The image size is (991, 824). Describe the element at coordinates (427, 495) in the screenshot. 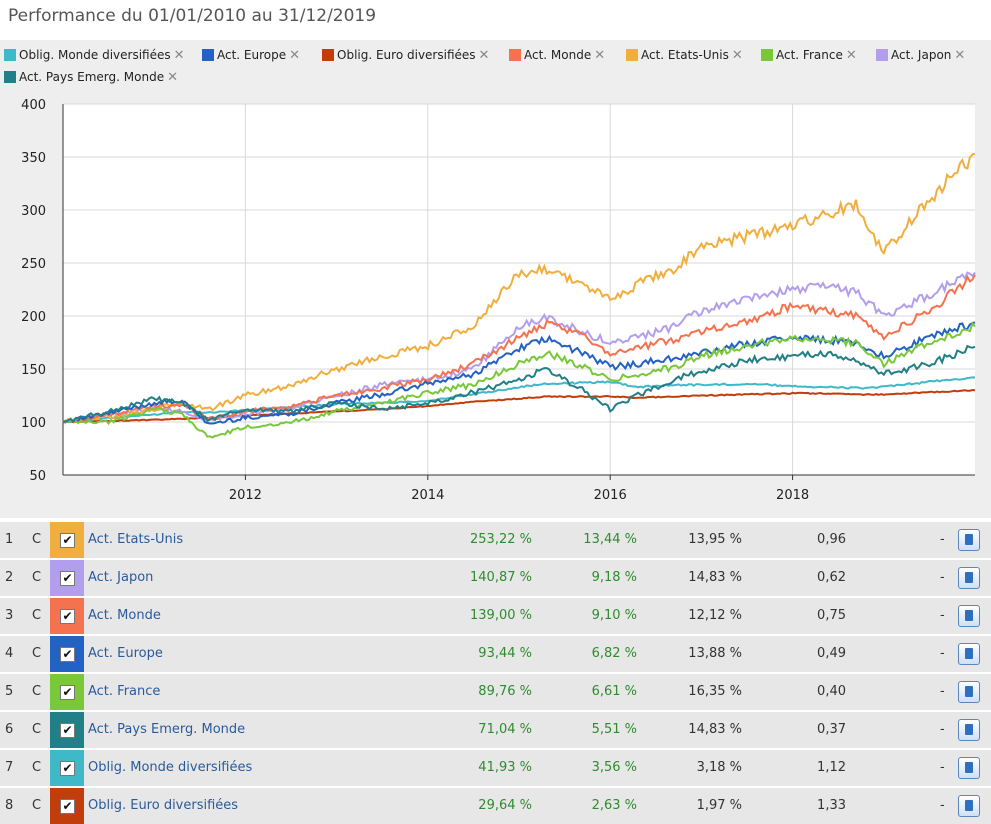

I see `x-tick-label: 2014` at that location.